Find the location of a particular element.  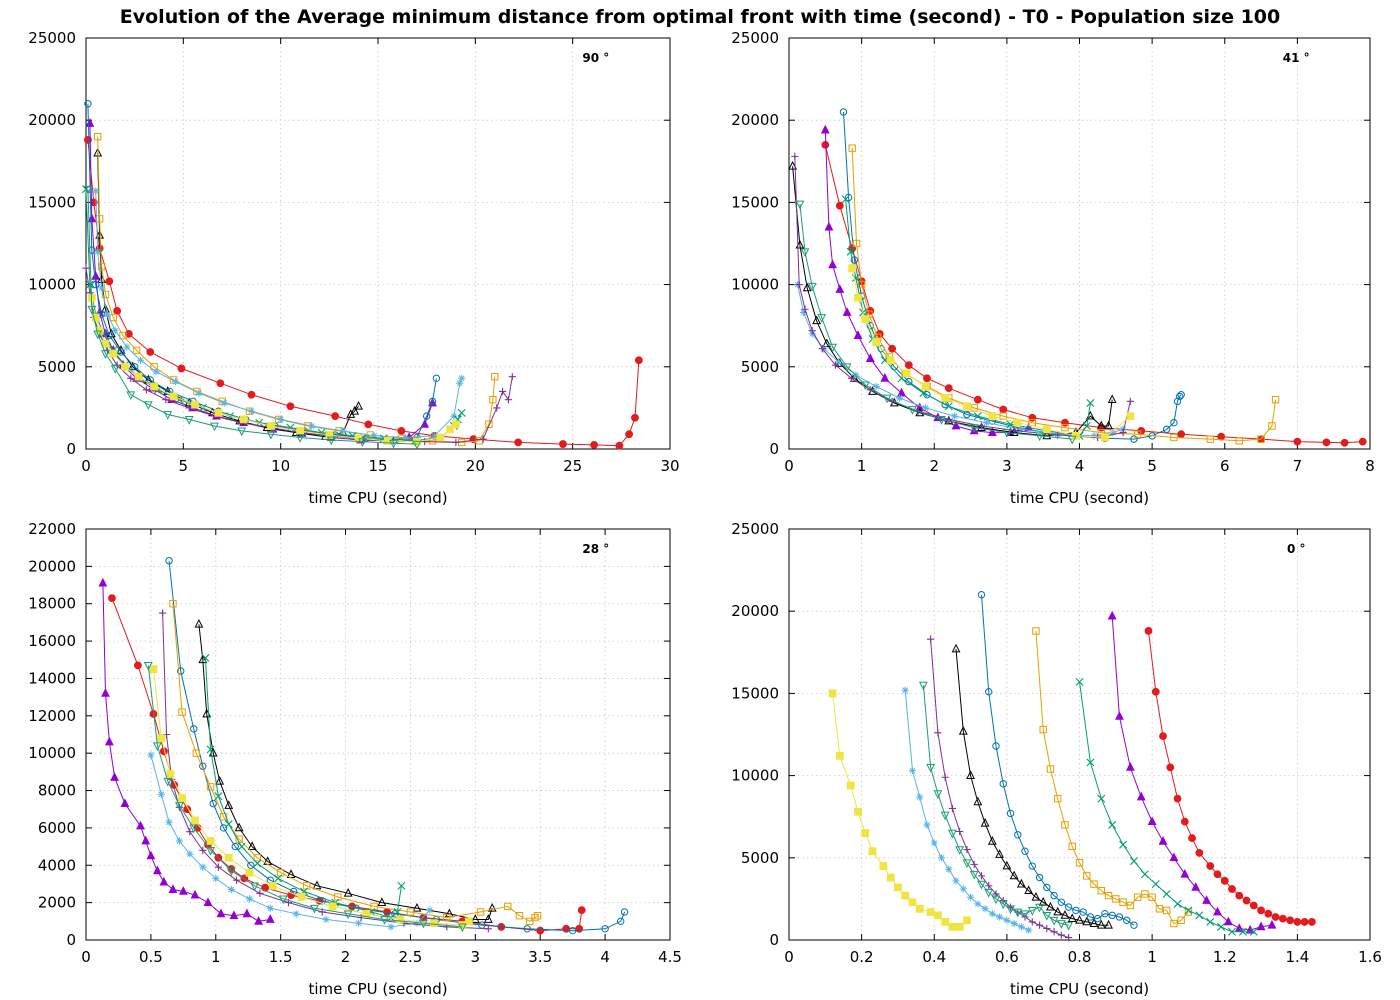

x-tick-label: 1.6 is located at coordinates (1370, 957).